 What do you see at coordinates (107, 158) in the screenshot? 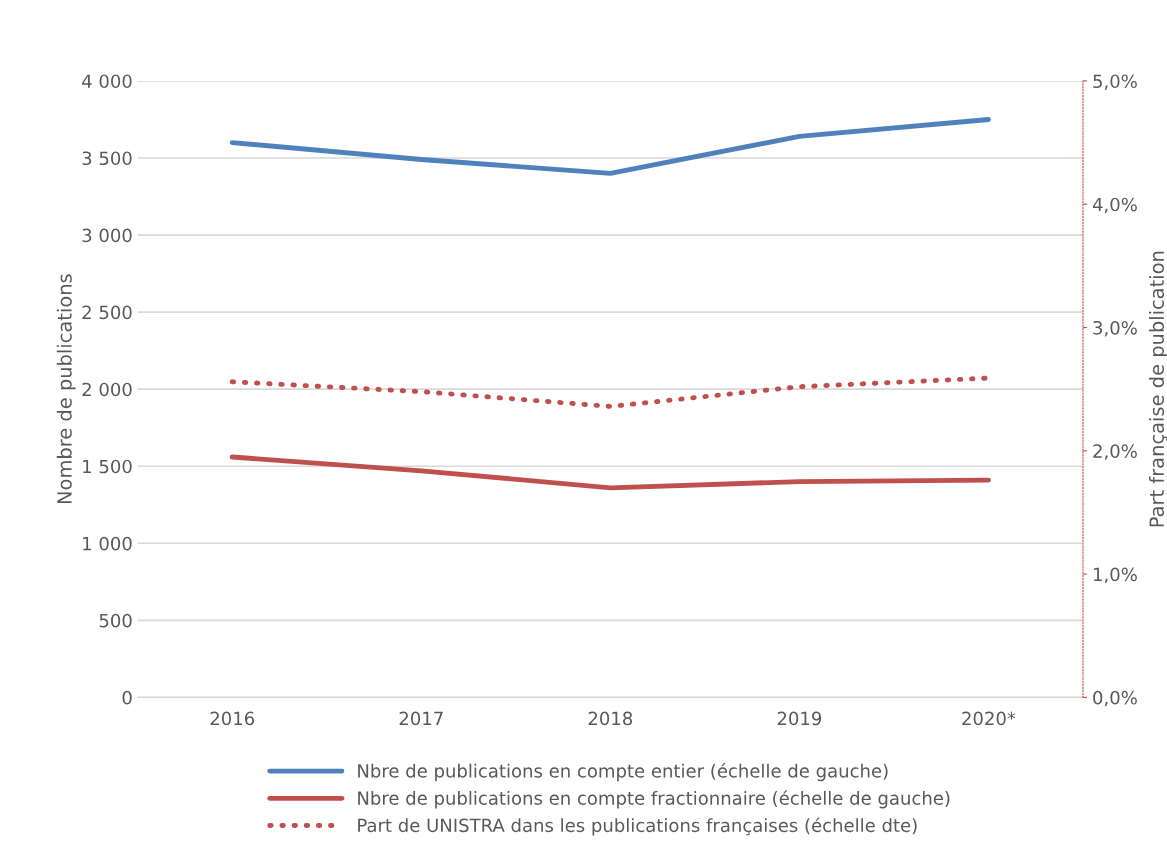
I see `y-tick-label: 3 500` at bounding box center [107, 158].